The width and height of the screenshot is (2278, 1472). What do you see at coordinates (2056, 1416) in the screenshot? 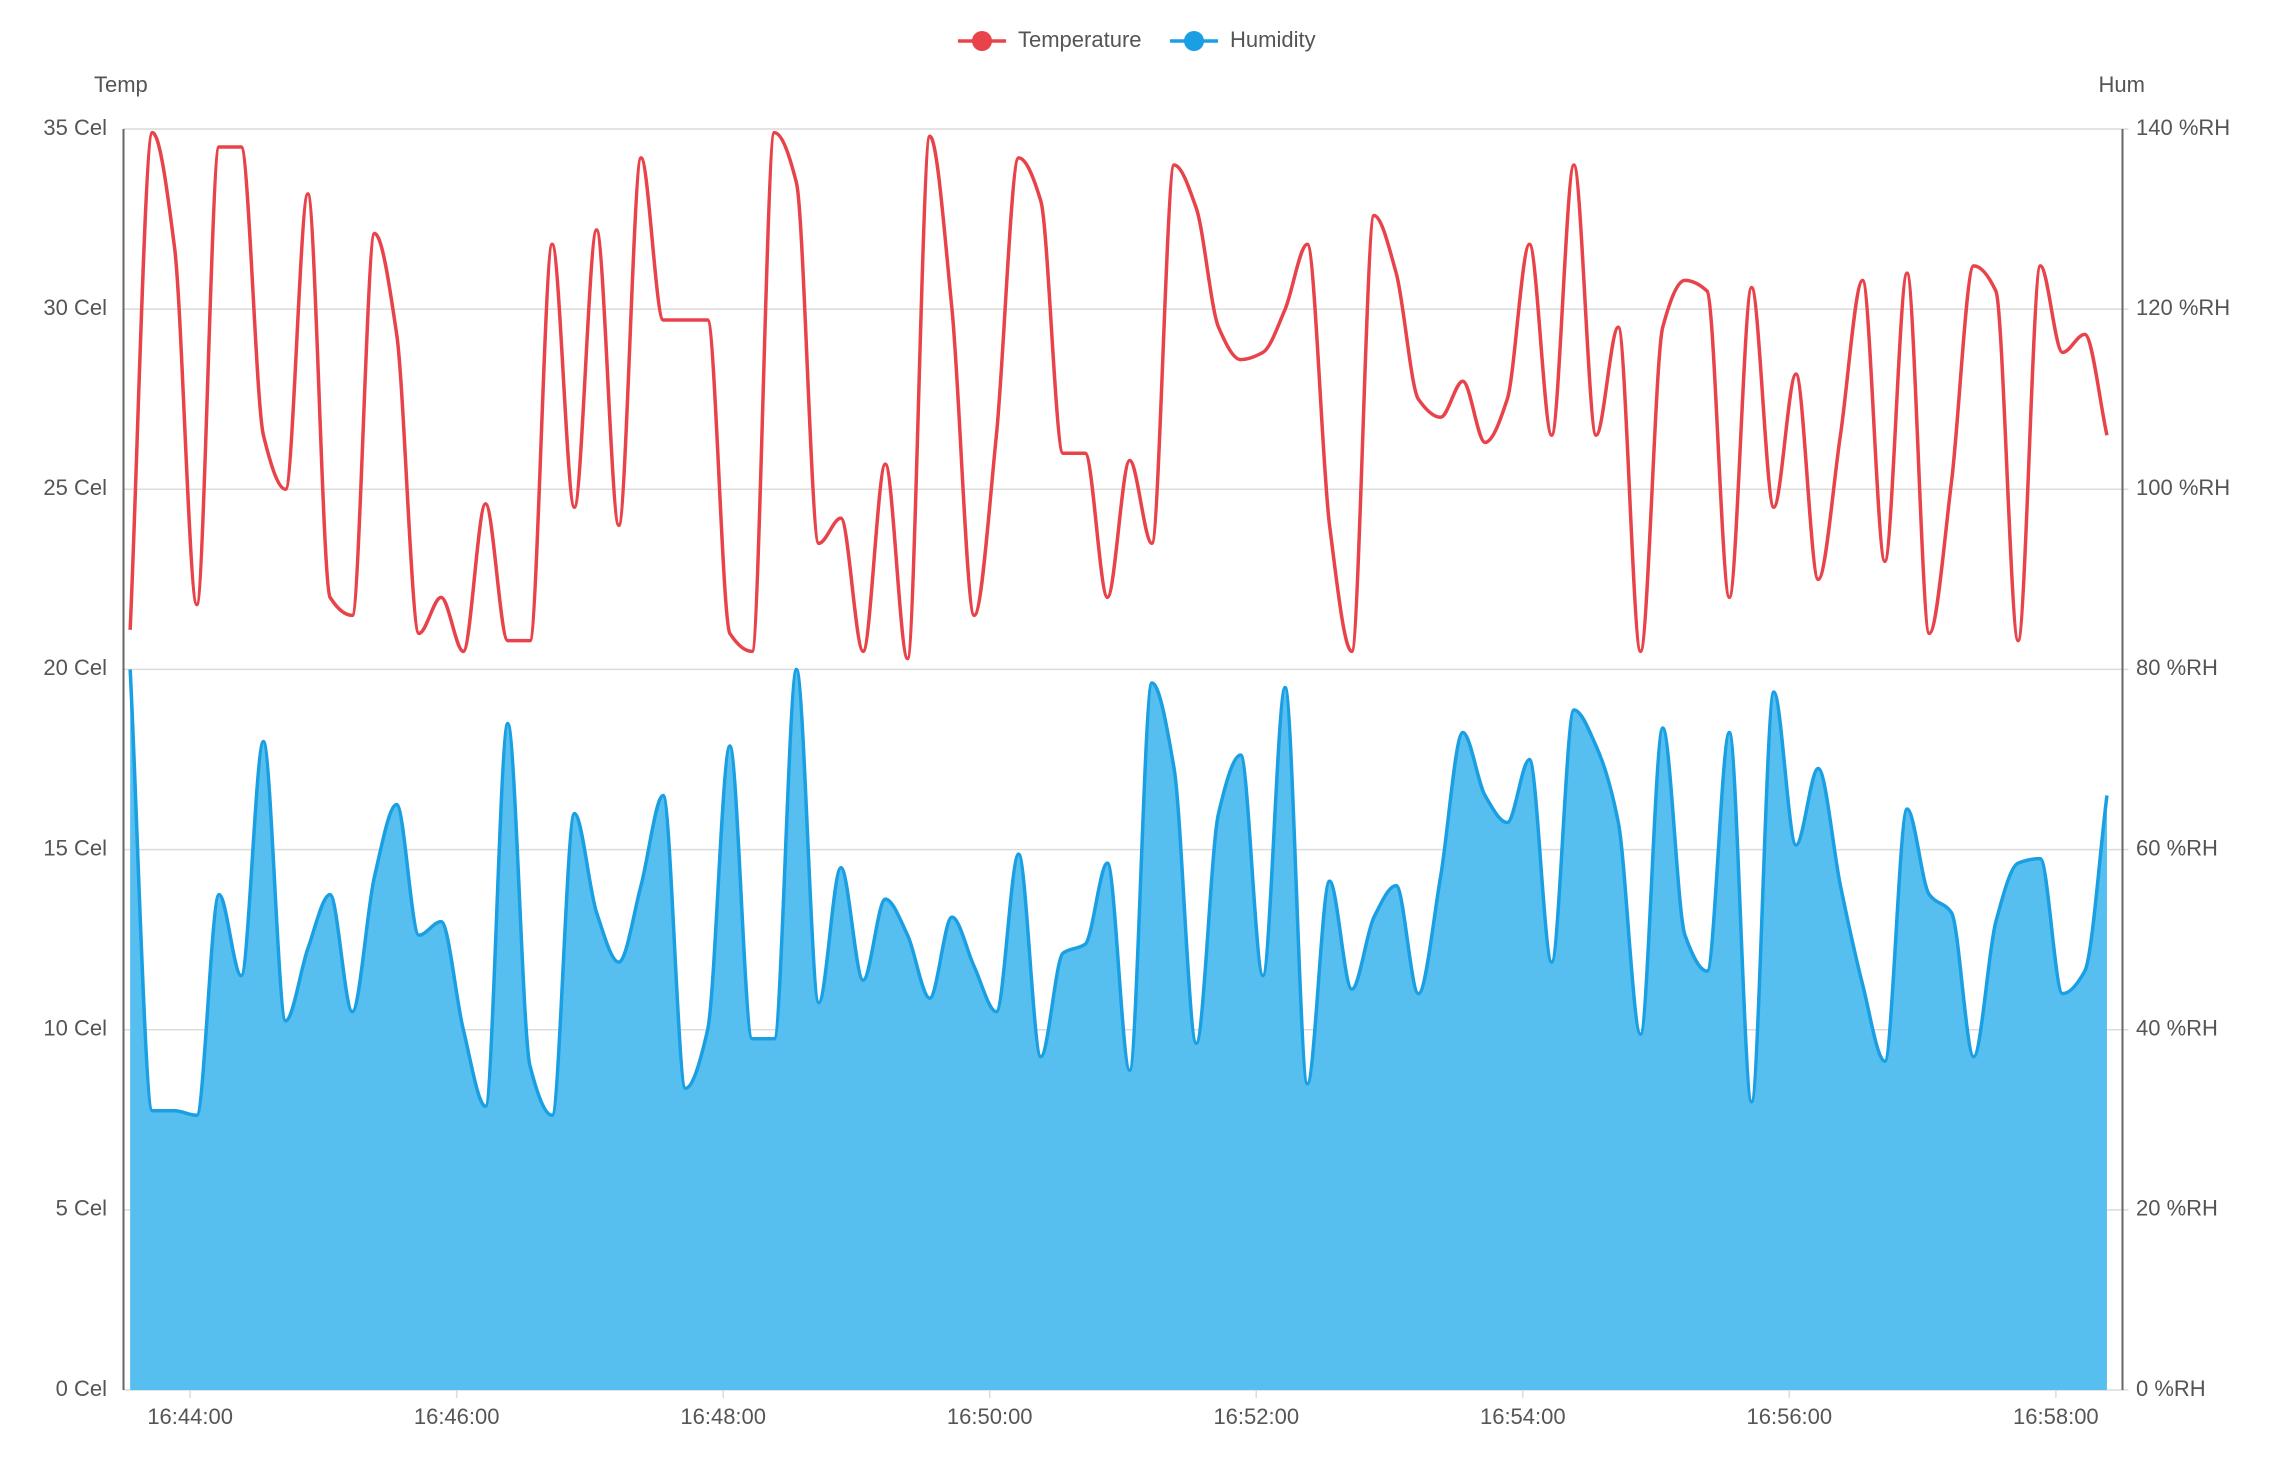
I see `x-tick-label: 16:58:00` at bounding box center [2056, 1416].